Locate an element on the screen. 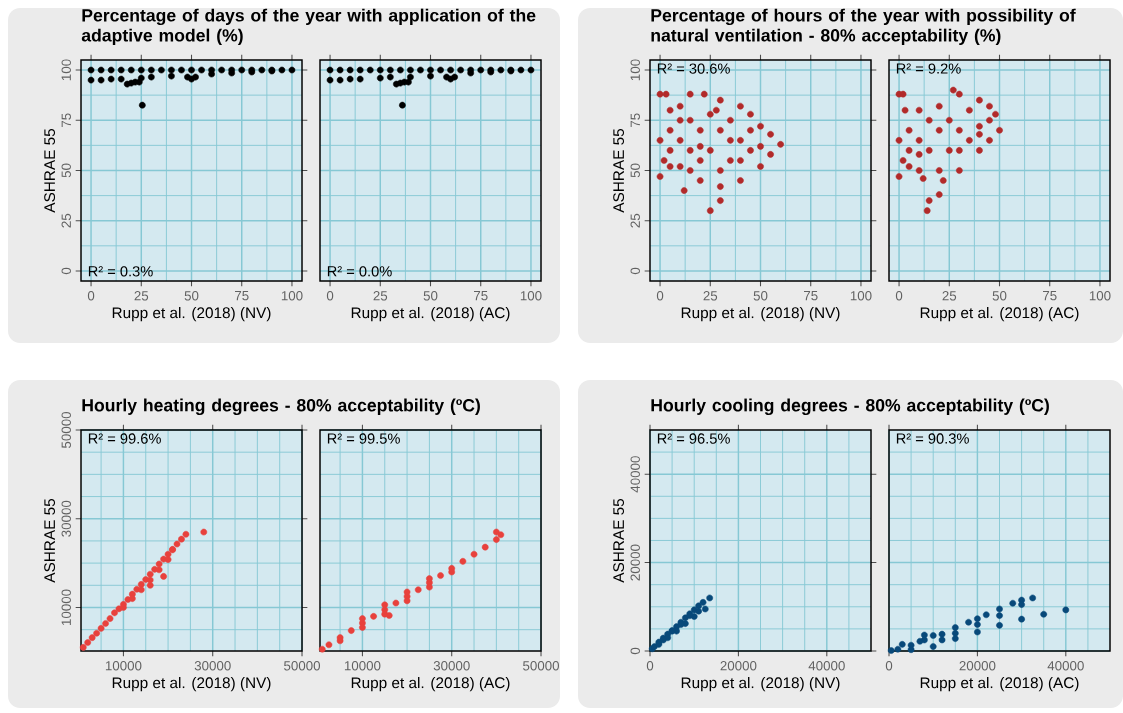 Image resolution: width=1123 pixels, height=713 pixels. chart-title: Percentage of days of the year with application of the adaptive model (%) is located at coordinates (308, 27).